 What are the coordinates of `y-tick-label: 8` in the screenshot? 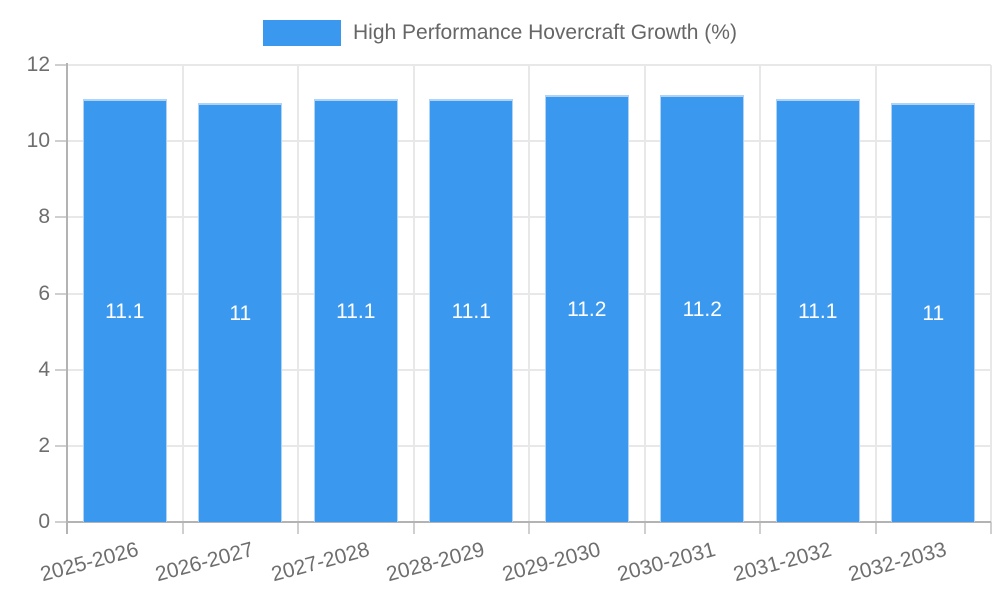 It's located at (44, 217).